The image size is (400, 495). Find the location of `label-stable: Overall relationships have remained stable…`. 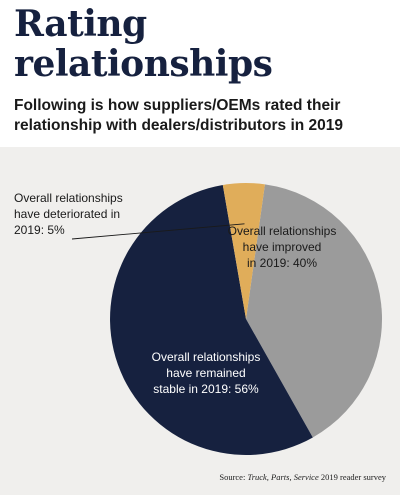

label-stable: Overall relationships have remained stable… is located at coordinates (206, 373).